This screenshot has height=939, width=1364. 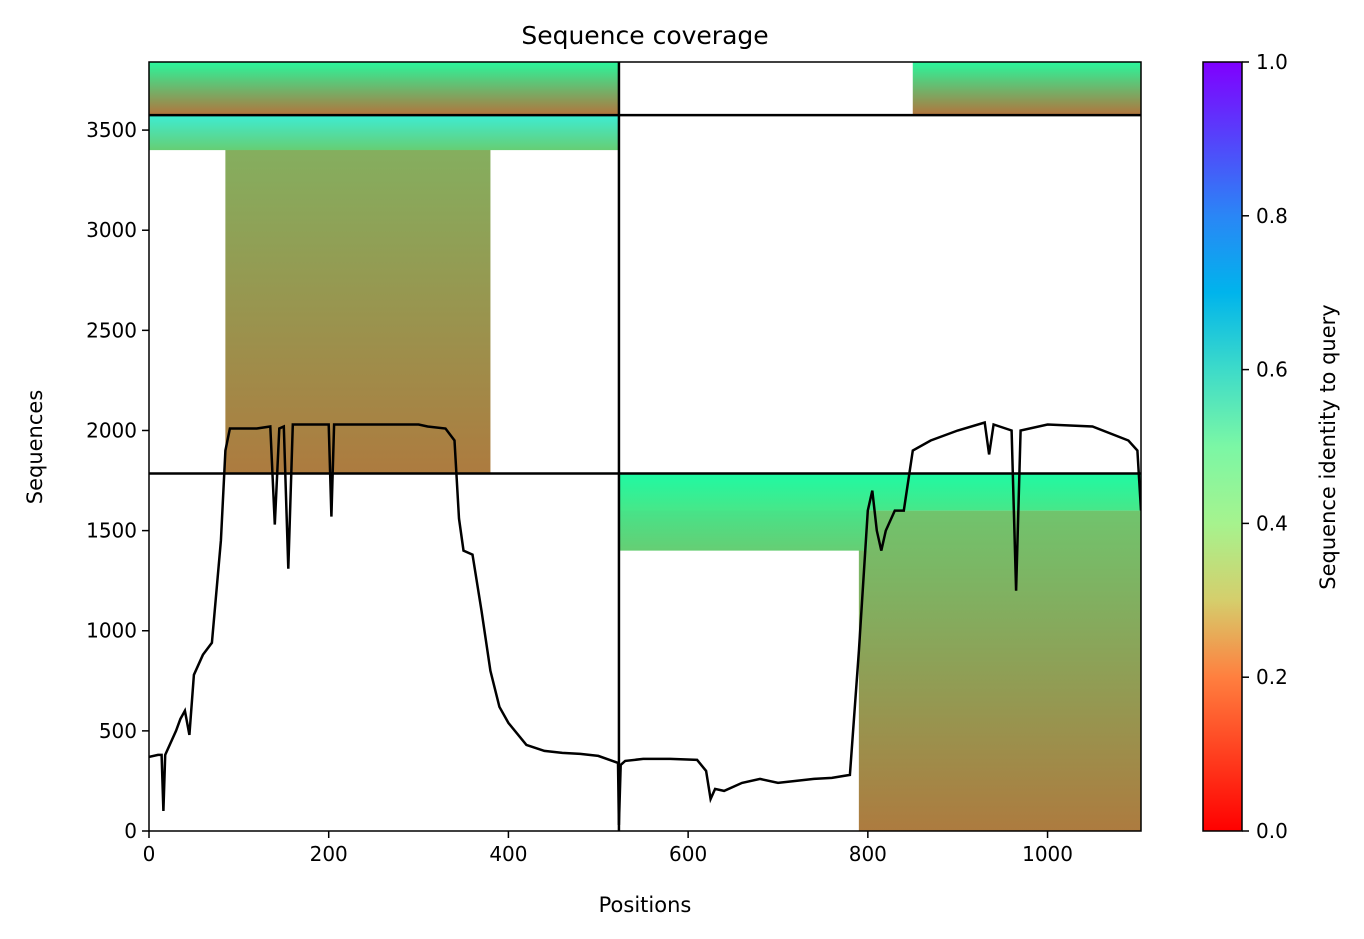 I want to click on y-tick-label: 3000, so click(x=111, y=230).